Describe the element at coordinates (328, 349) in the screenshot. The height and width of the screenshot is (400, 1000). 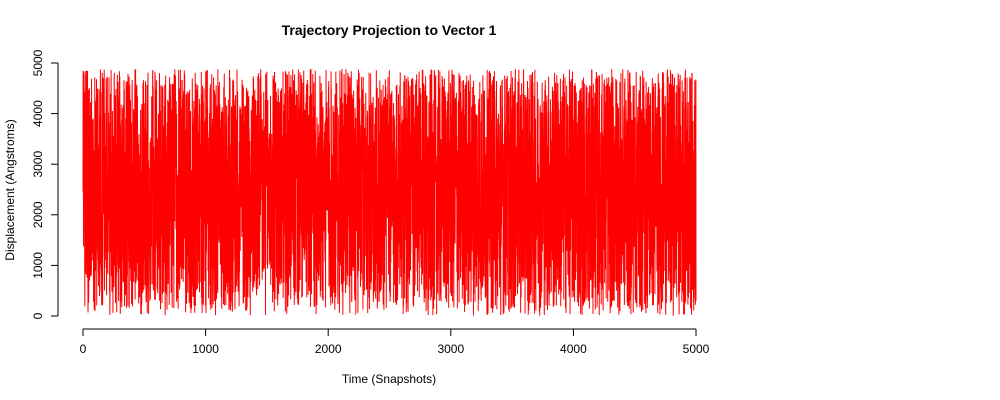
I see `x-tick-label: 2000` at that location.